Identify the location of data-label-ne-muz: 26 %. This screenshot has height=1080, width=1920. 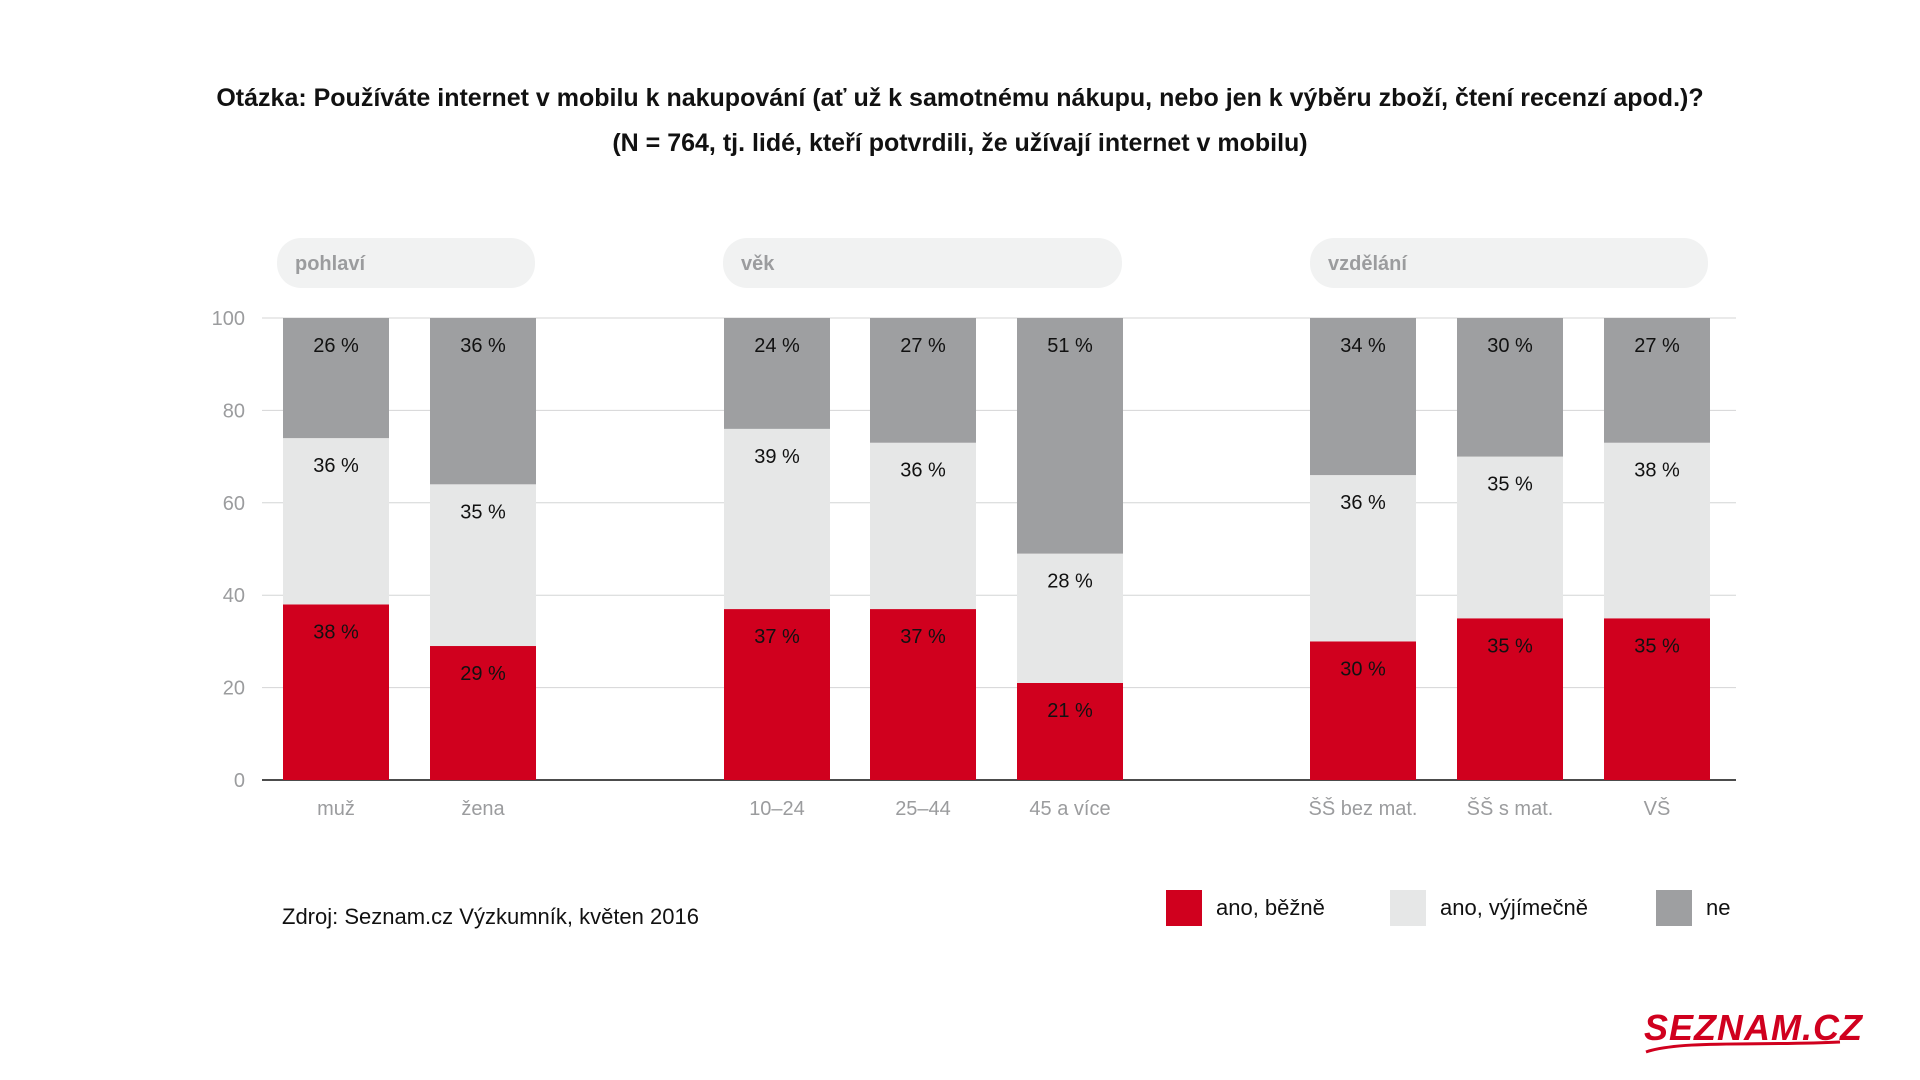
(336, 346).